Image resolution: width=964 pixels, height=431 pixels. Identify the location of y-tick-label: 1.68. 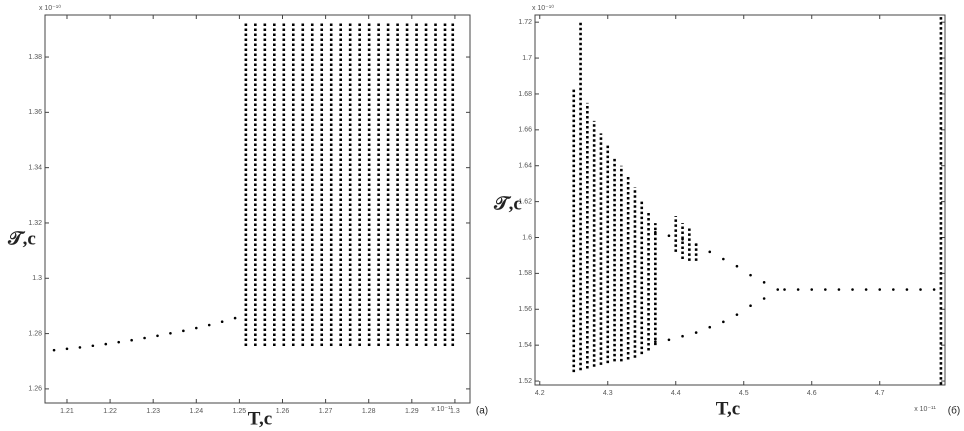
(525, 94).